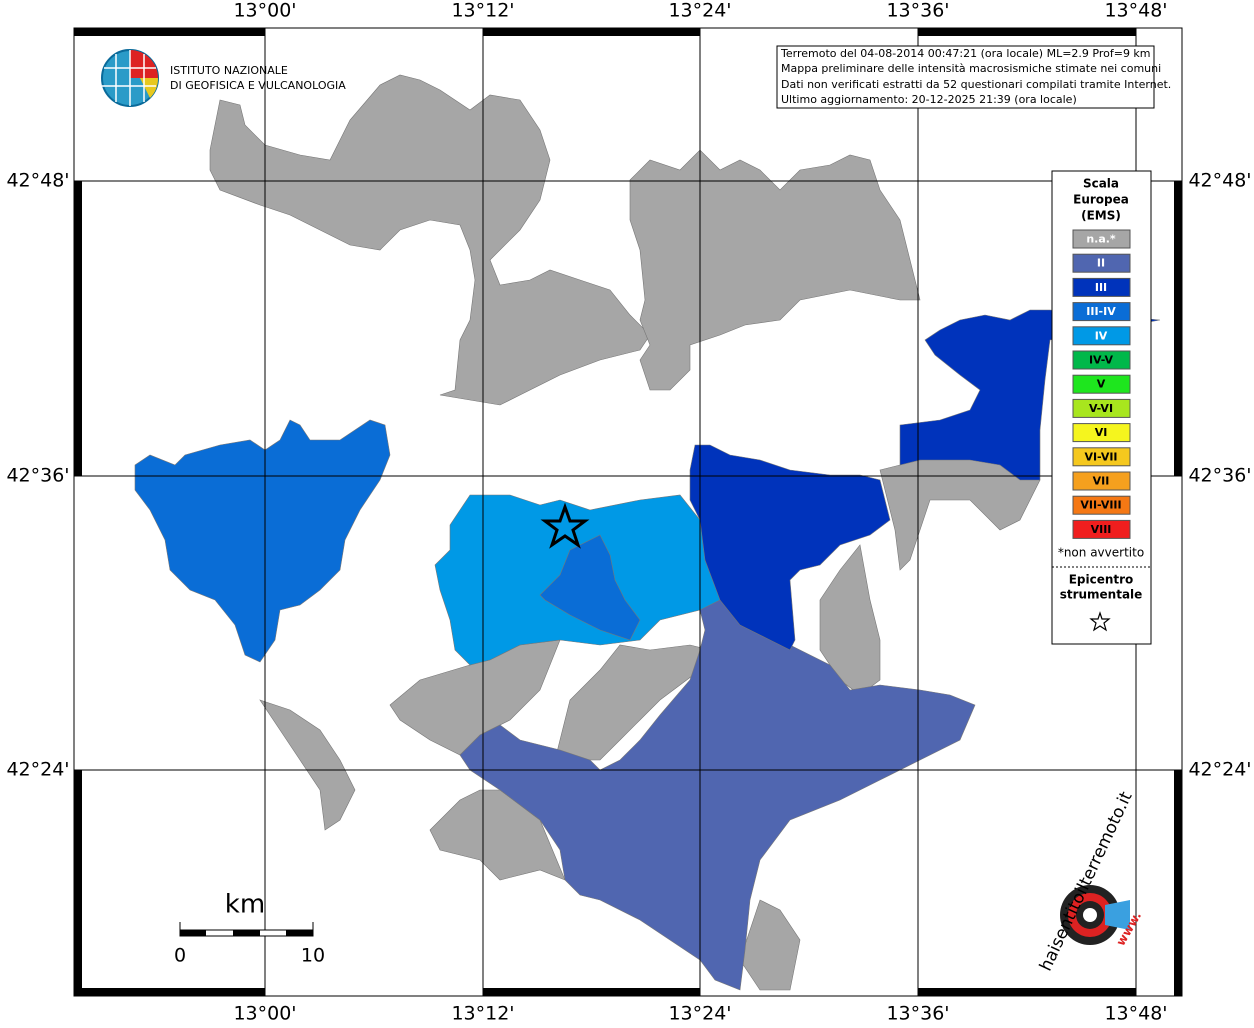  I want to click on legend-label: III-IV, so click(1101, 311).